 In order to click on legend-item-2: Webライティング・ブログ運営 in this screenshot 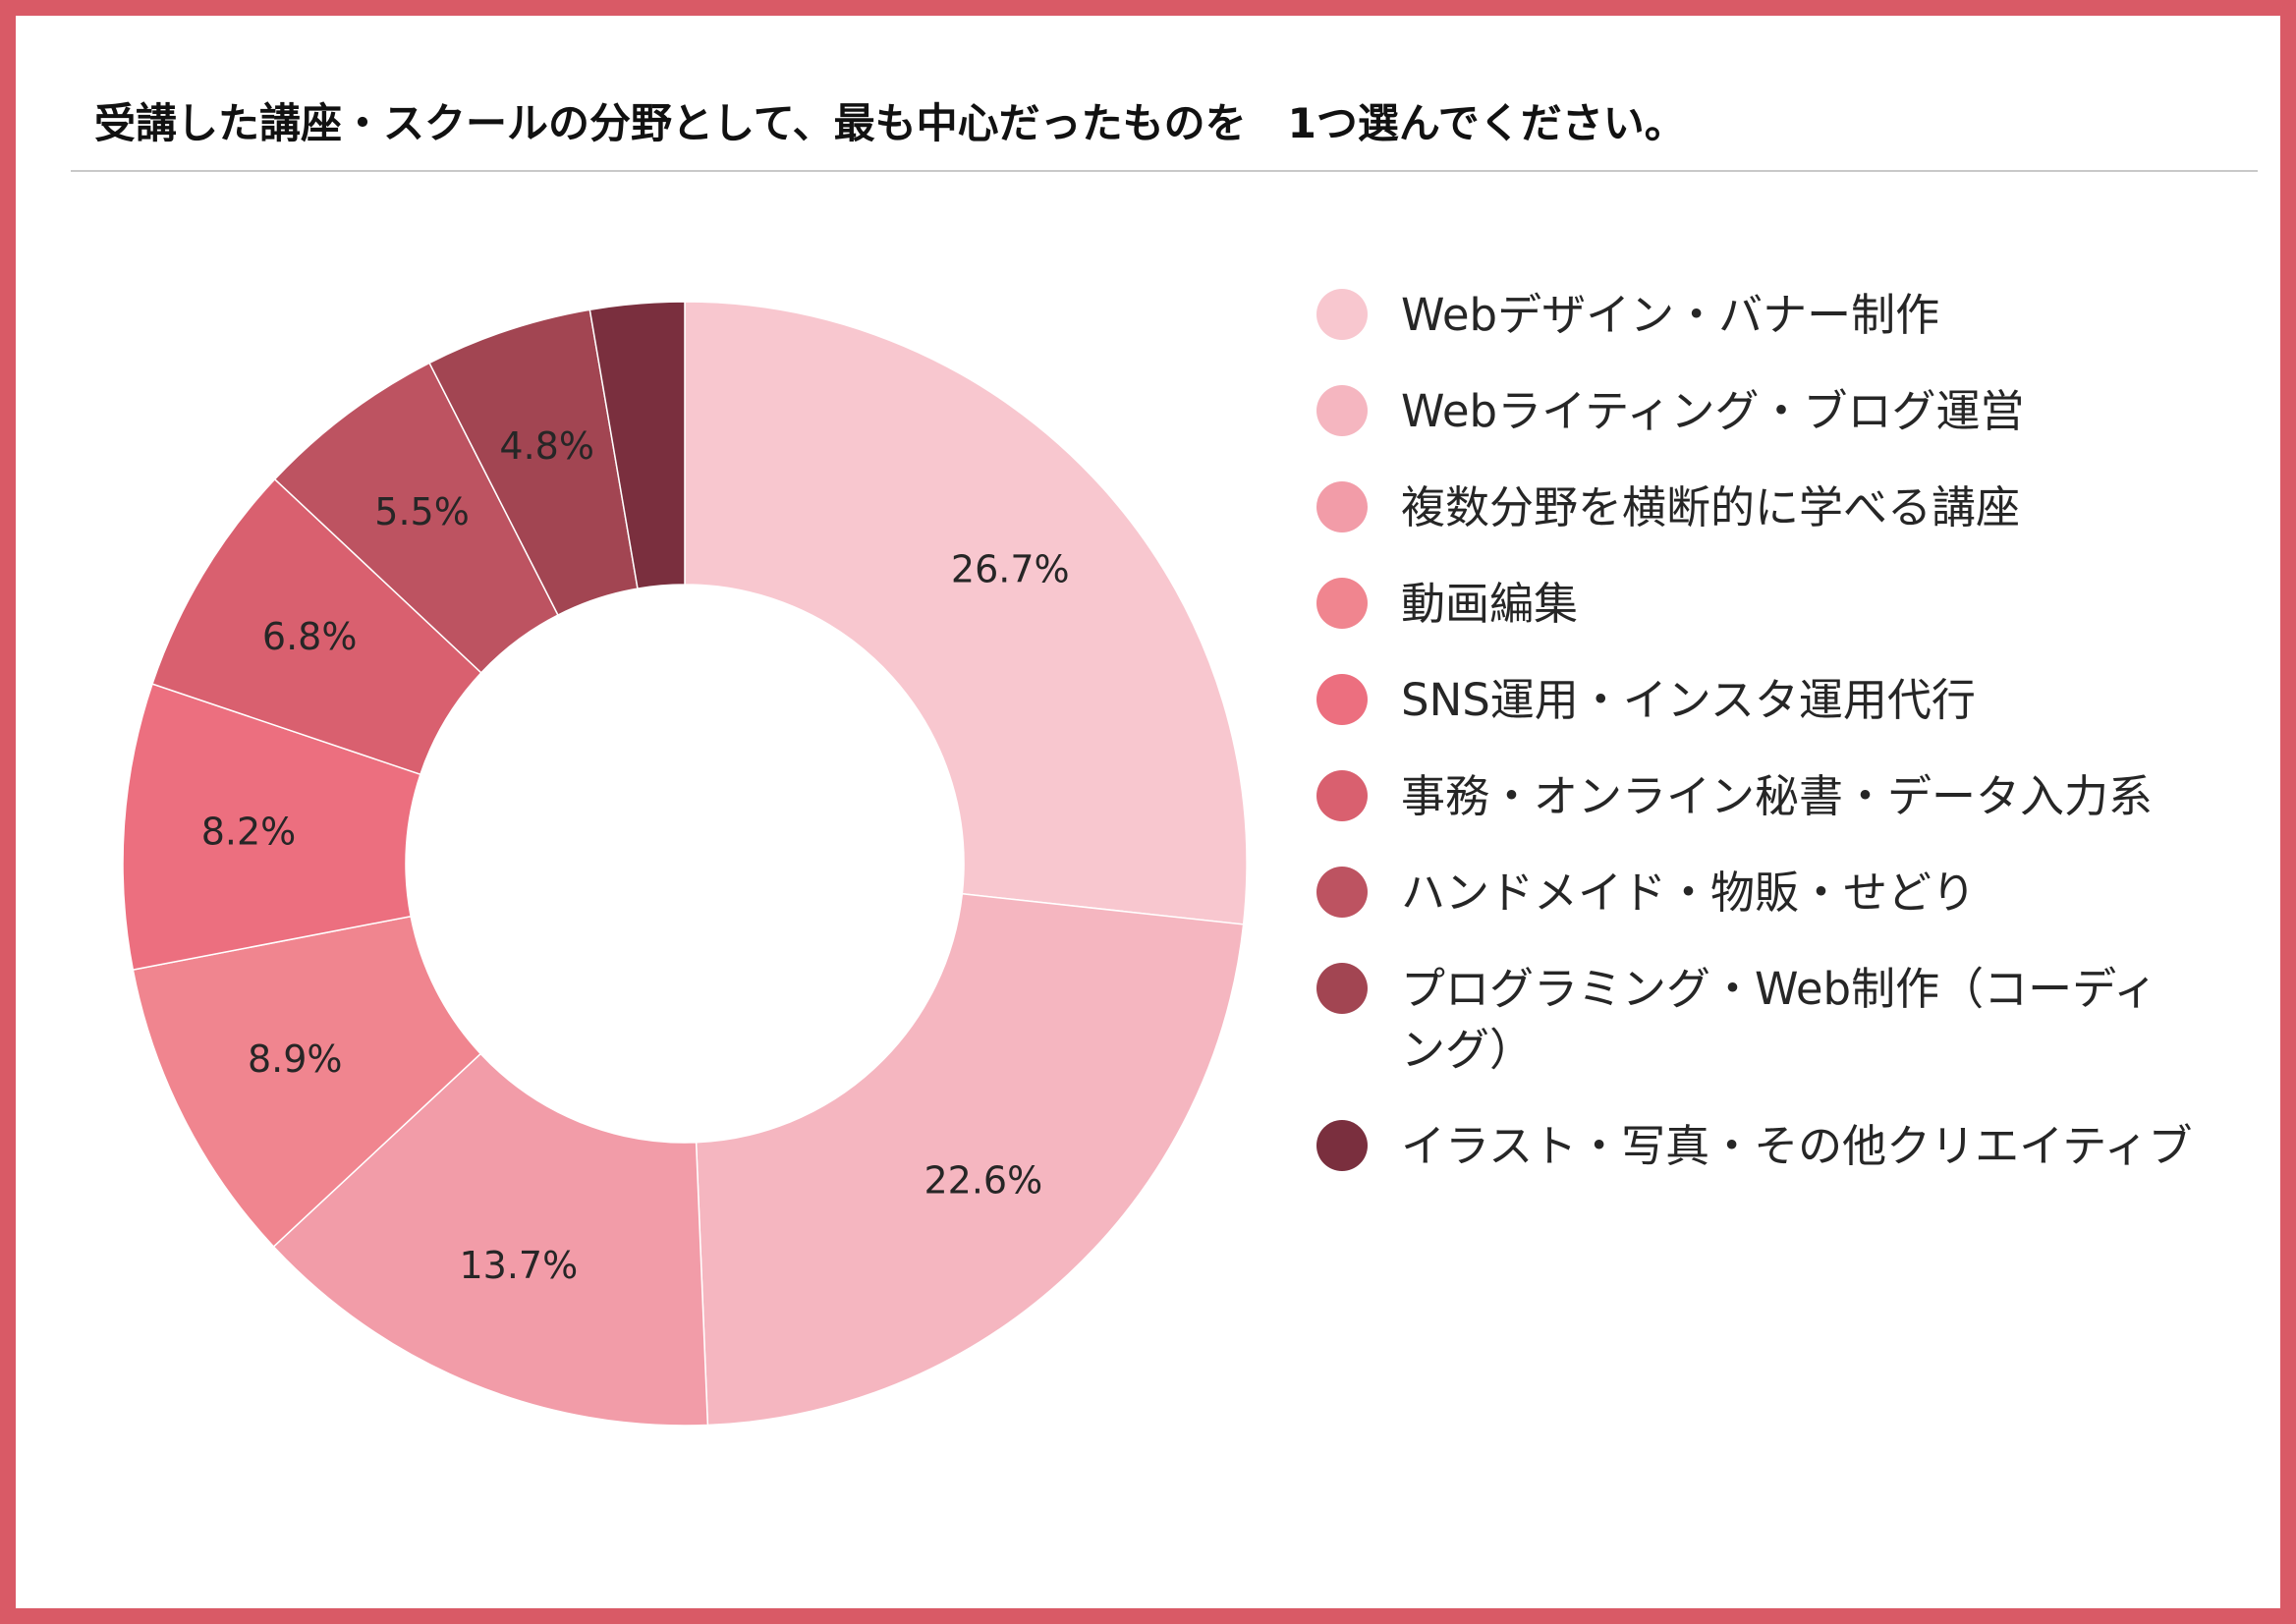, I will do `click(1758, 411)`.